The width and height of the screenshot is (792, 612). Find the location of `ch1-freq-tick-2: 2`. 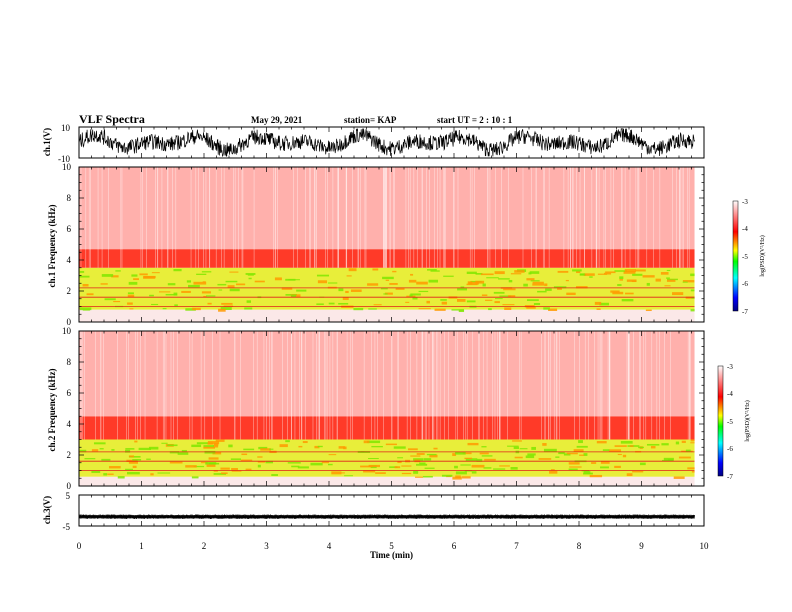

ch1-freq-tick-2: 2 is located at coordinates (69, 291).